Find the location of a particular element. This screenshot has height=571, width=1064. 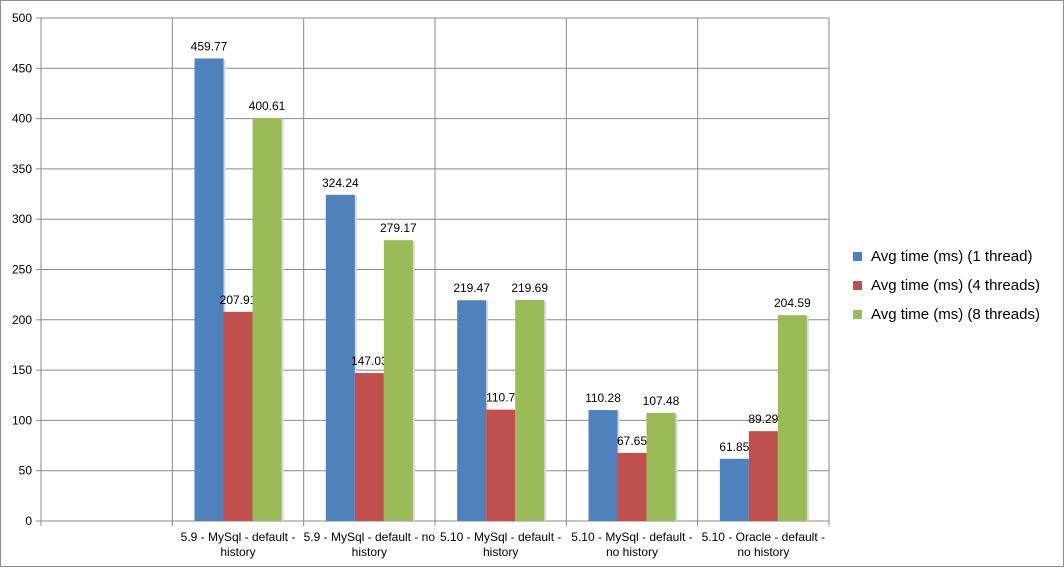

data-label: 107.48 is located at coordinates (661, 401).